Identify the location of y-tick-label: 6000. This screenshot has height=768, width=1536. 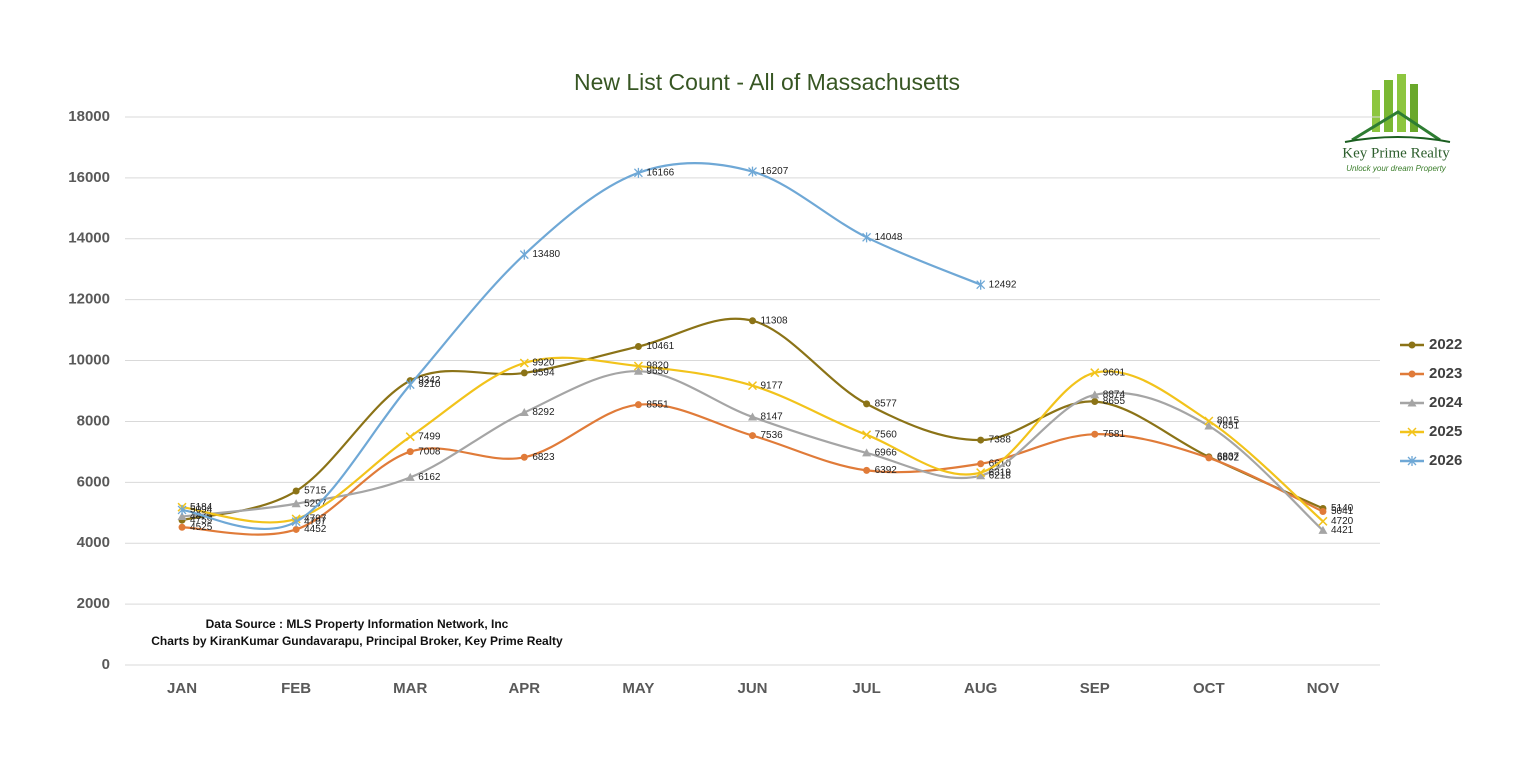
(93, 481).